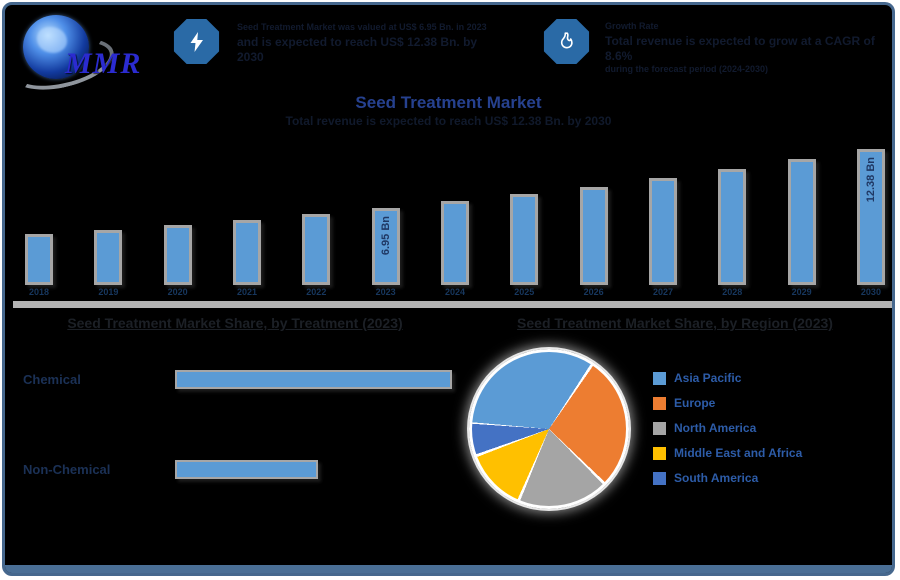 The height and width of the screenshot is (580, 900). What do you see at coordinates (524, 239) in the screenshot?
I see `revenue-bar-2025` at bounding box center [524, 239].